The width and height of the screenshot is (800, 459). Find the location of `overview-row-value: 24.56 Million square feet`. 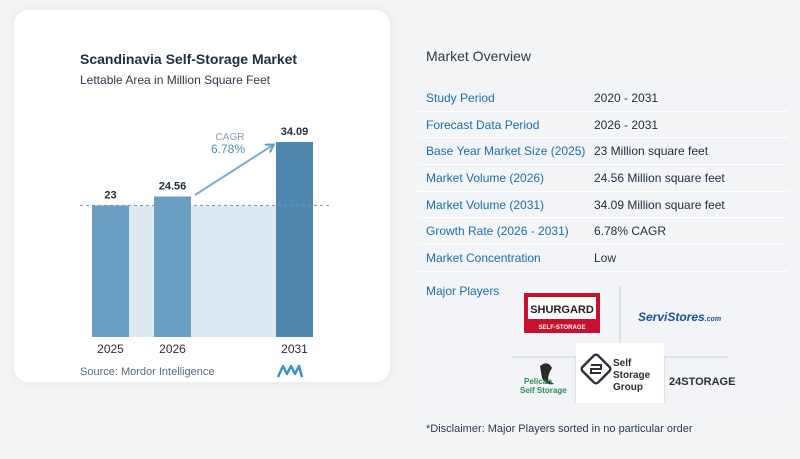

overview-row-value: 24.56 Million square feet is located at coordinates (659, 177).